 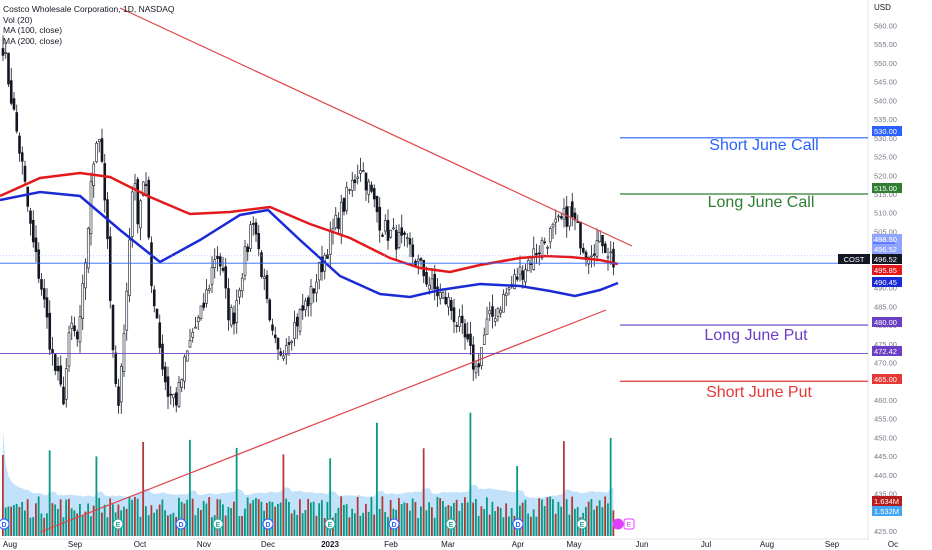 What do you see at coordinates (885, 100) in the screenshot?
I see `y-tick-label: 540.00` at bounding box center [885, 100].